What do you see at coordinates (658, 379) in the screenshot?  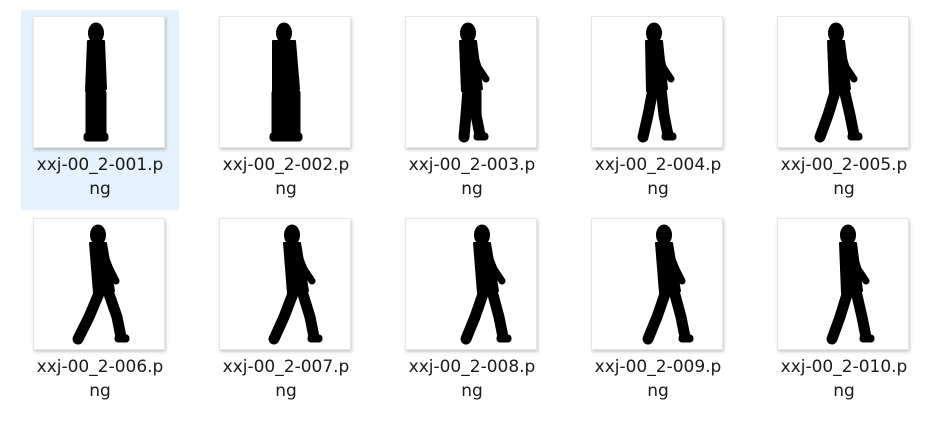 I see `file-name: xxj-00_2-009.p ng` at bounding box center [658, 379].